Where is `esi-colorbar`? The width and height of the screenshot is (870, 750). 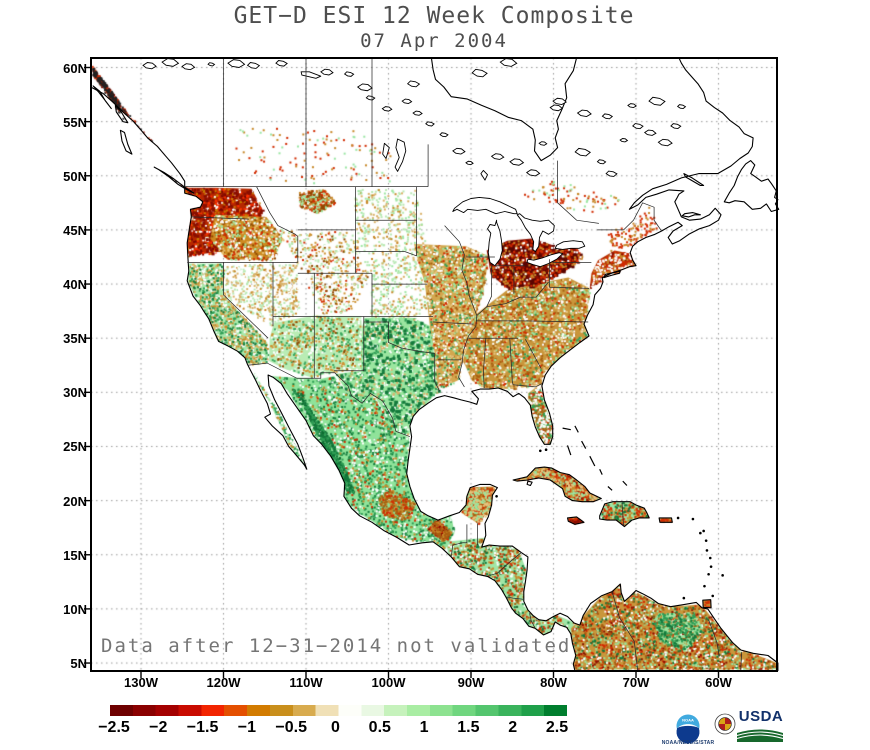
esi-colorbar is located at coordinates (338, 710).